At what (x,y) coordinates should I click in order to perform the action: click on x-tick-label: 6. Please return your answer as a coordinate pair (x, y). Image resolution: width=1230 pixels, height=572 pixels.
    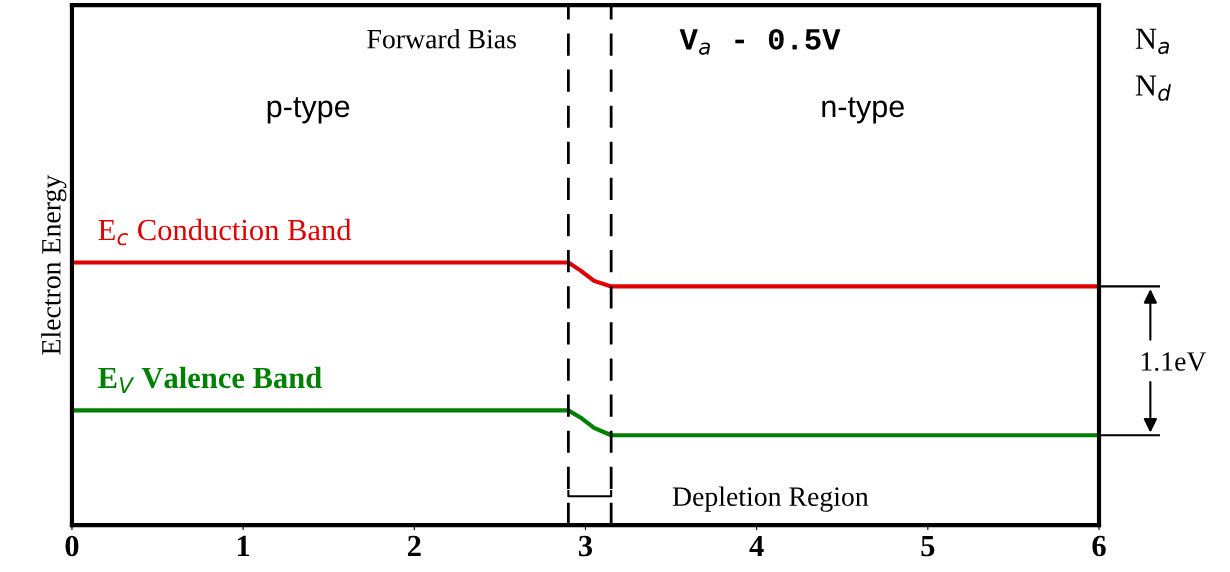
    Looking at the image, I should click on (1099, 546).